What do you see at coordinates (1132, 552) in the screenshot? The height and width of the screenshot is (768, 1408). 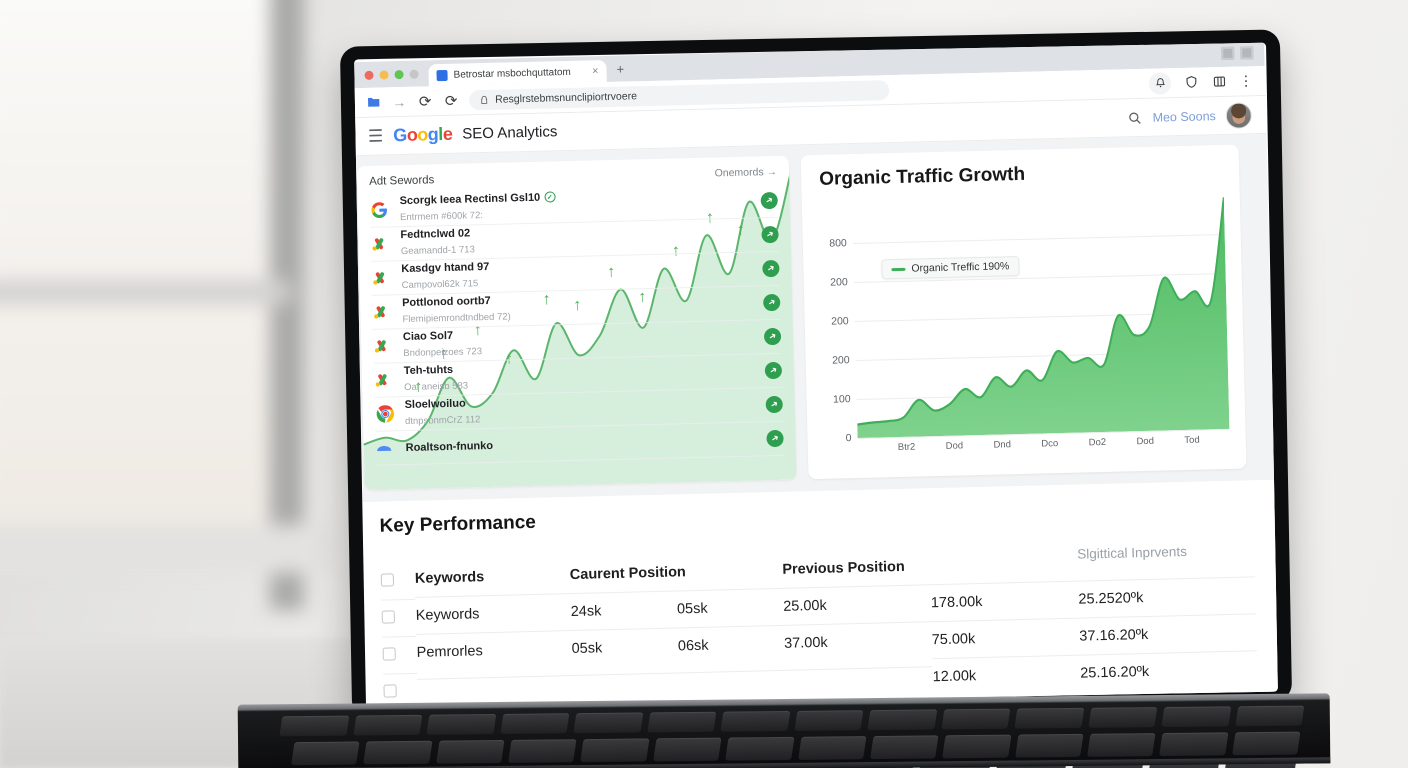 I see `col-header-improvements: Slgittical Inprvents` at bounding box center [1132, 552].